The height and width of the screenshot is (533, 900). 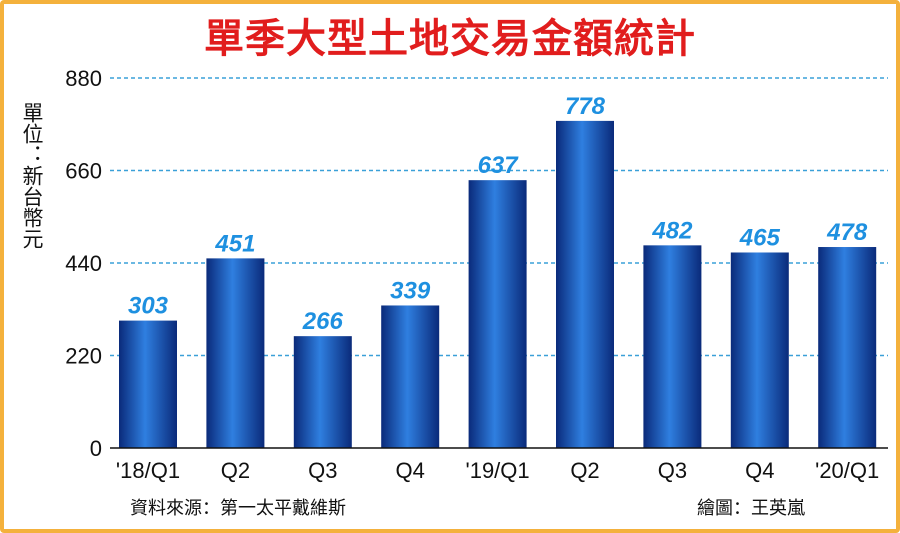 What do you see at coordinates (238, 508) in the screenshot?
I see `data-source: 資料來源：第一太平戴維斯` at bounding box center [238, 508].